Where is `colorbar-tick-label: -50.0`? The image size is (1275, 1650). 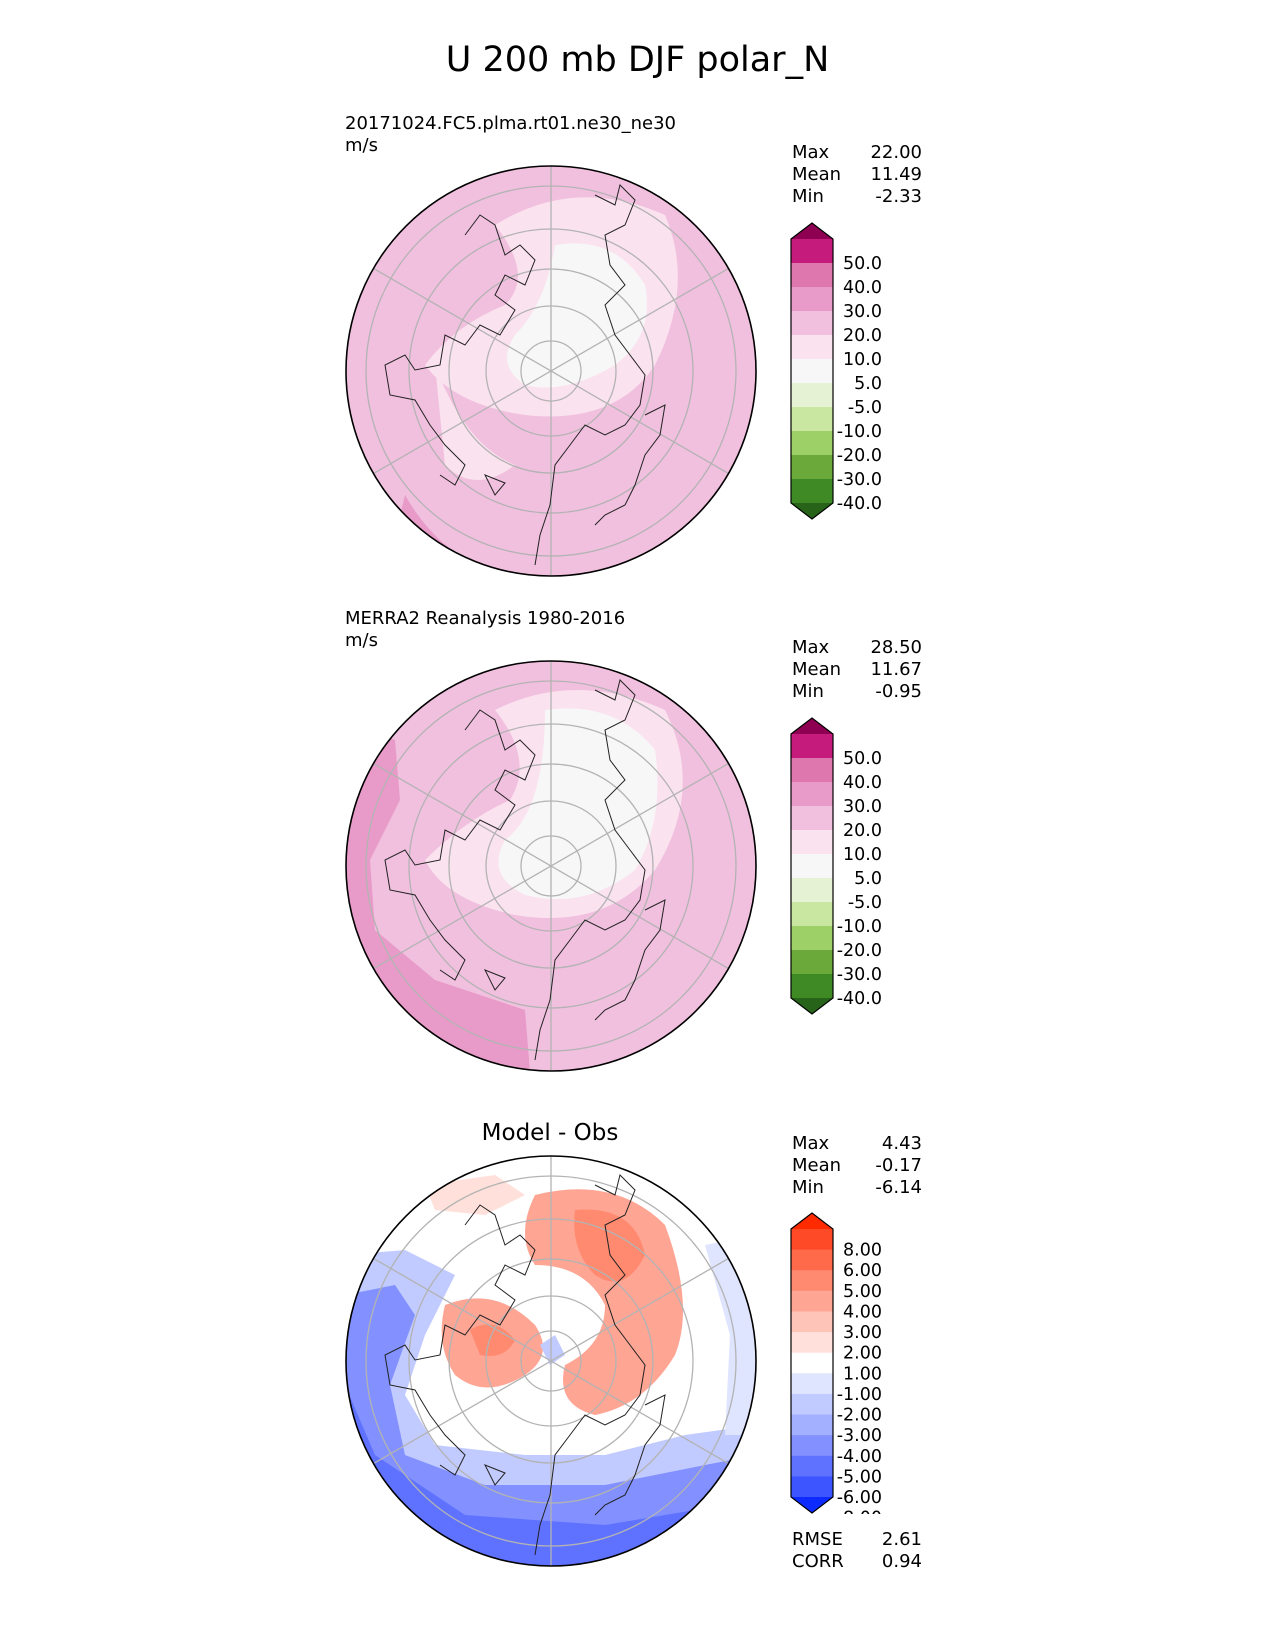
colorbar-tick-label: -50.0 is located at coordinates (859, 1014).